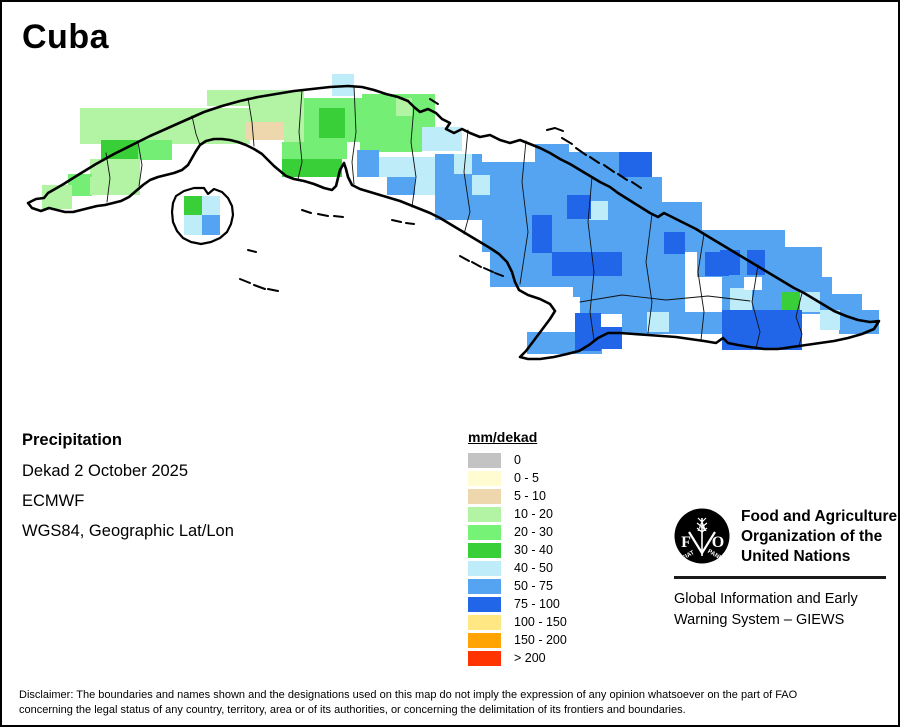  Describe the element at coordinates (533, 568) in the screenshot. I see `legend-label: 40 - 50` at that location.